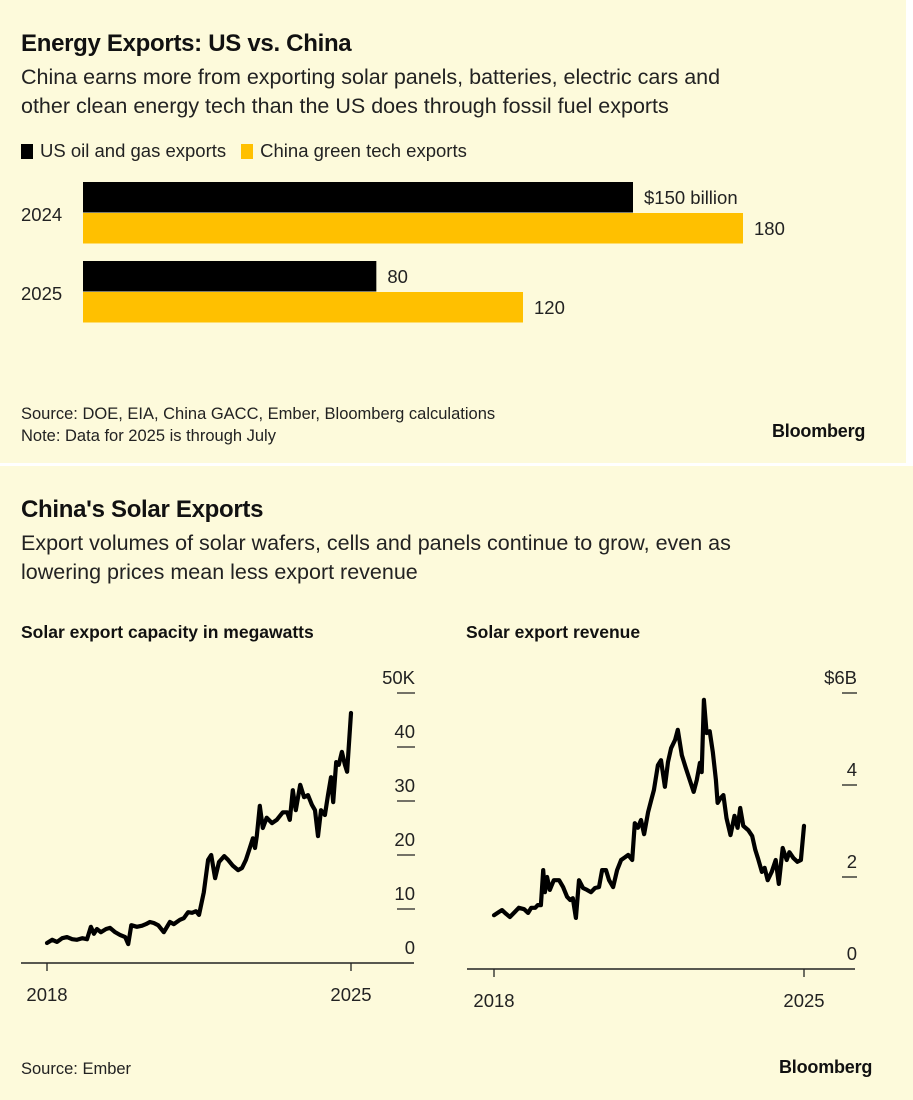 The width and height of the screenshot is (913, 1100). What do you see at coordinates (553, 632) in the screenshot?
I see `revenue-chart-title: Solar export revenue` at bounding box center [553, 632].